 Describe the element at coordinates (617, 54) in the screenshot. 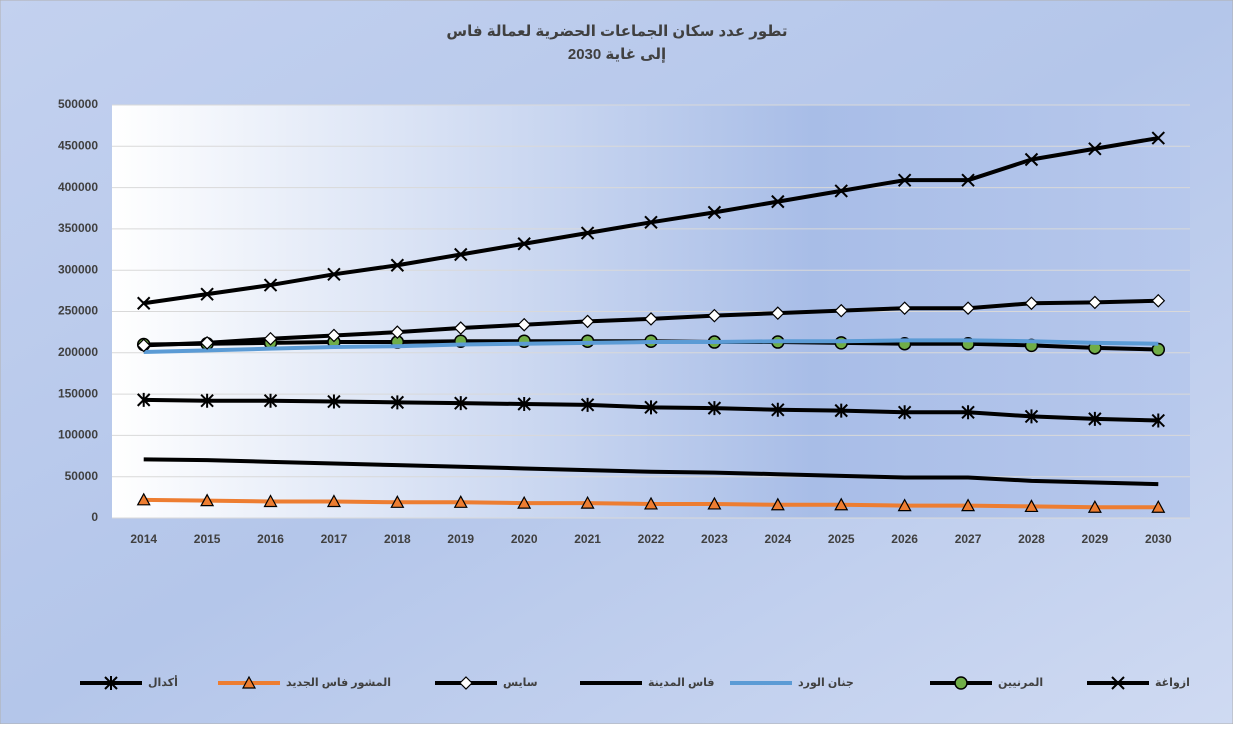

I see `chart-subtitle: إلى غاية 2030` at that location.